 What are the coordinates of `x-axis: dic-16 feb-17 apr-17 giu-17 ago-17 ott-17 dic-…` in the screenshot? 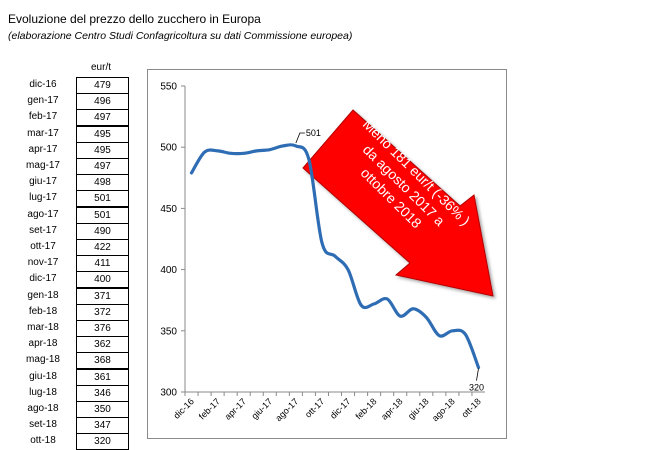 It's located at (328, 407).